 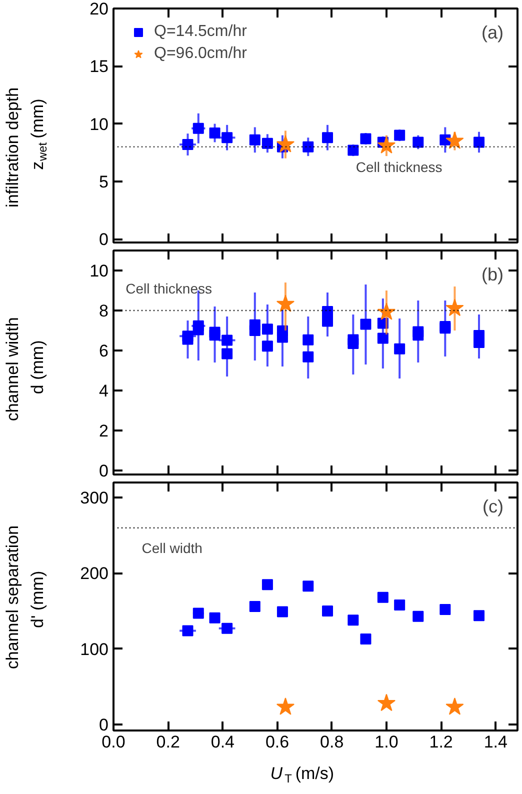 What do you see at coordinates (104, 182) in the screenshot?
I see `y-tick-label: 5` at bounding box center [104, 182].